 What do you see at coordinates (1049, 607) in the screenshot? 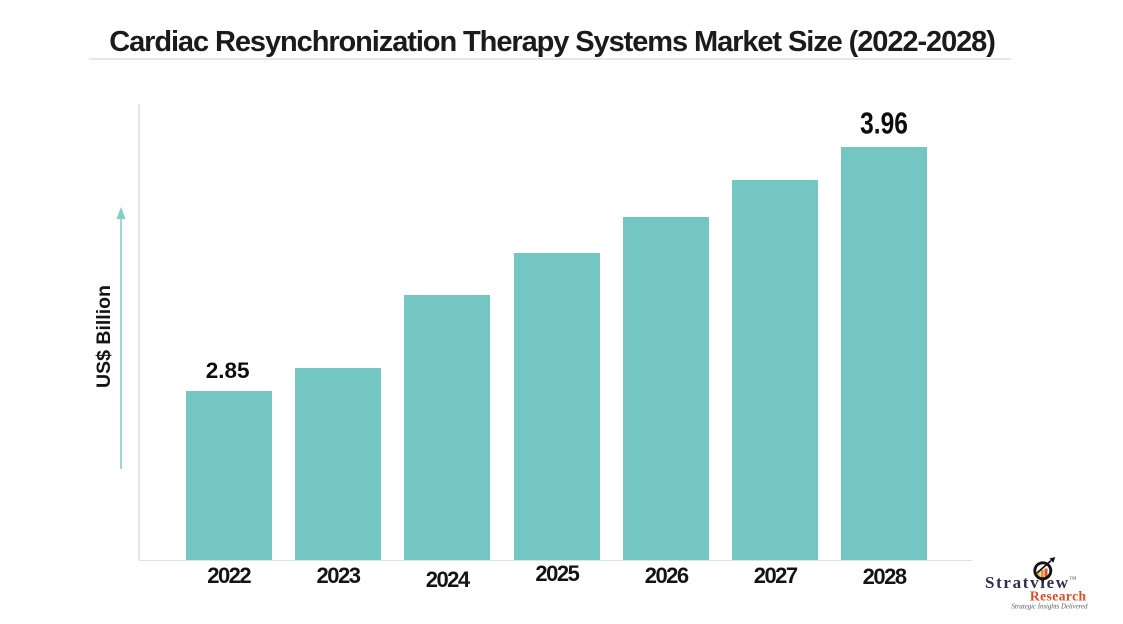
I see `svg-text: Strategic Insights Delivered` at bounding box center [1049, 607].